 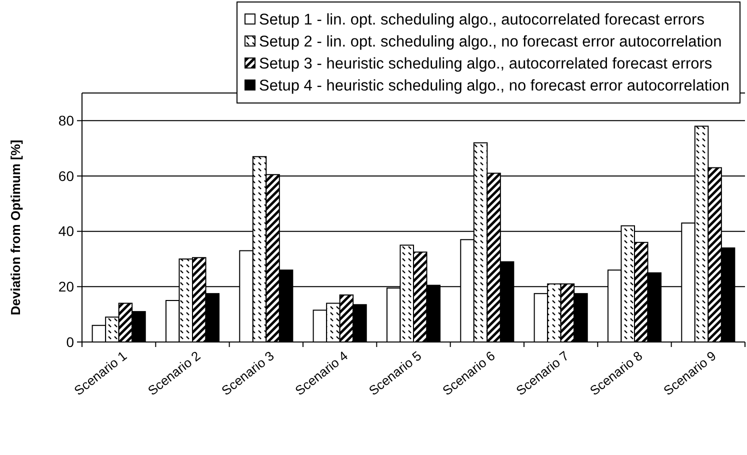 What do you see at coordinates (15, 228) in the screenshot?
I see `y-axis-title: Deviation from Optimum [%]` at bounding box center [15, 228].